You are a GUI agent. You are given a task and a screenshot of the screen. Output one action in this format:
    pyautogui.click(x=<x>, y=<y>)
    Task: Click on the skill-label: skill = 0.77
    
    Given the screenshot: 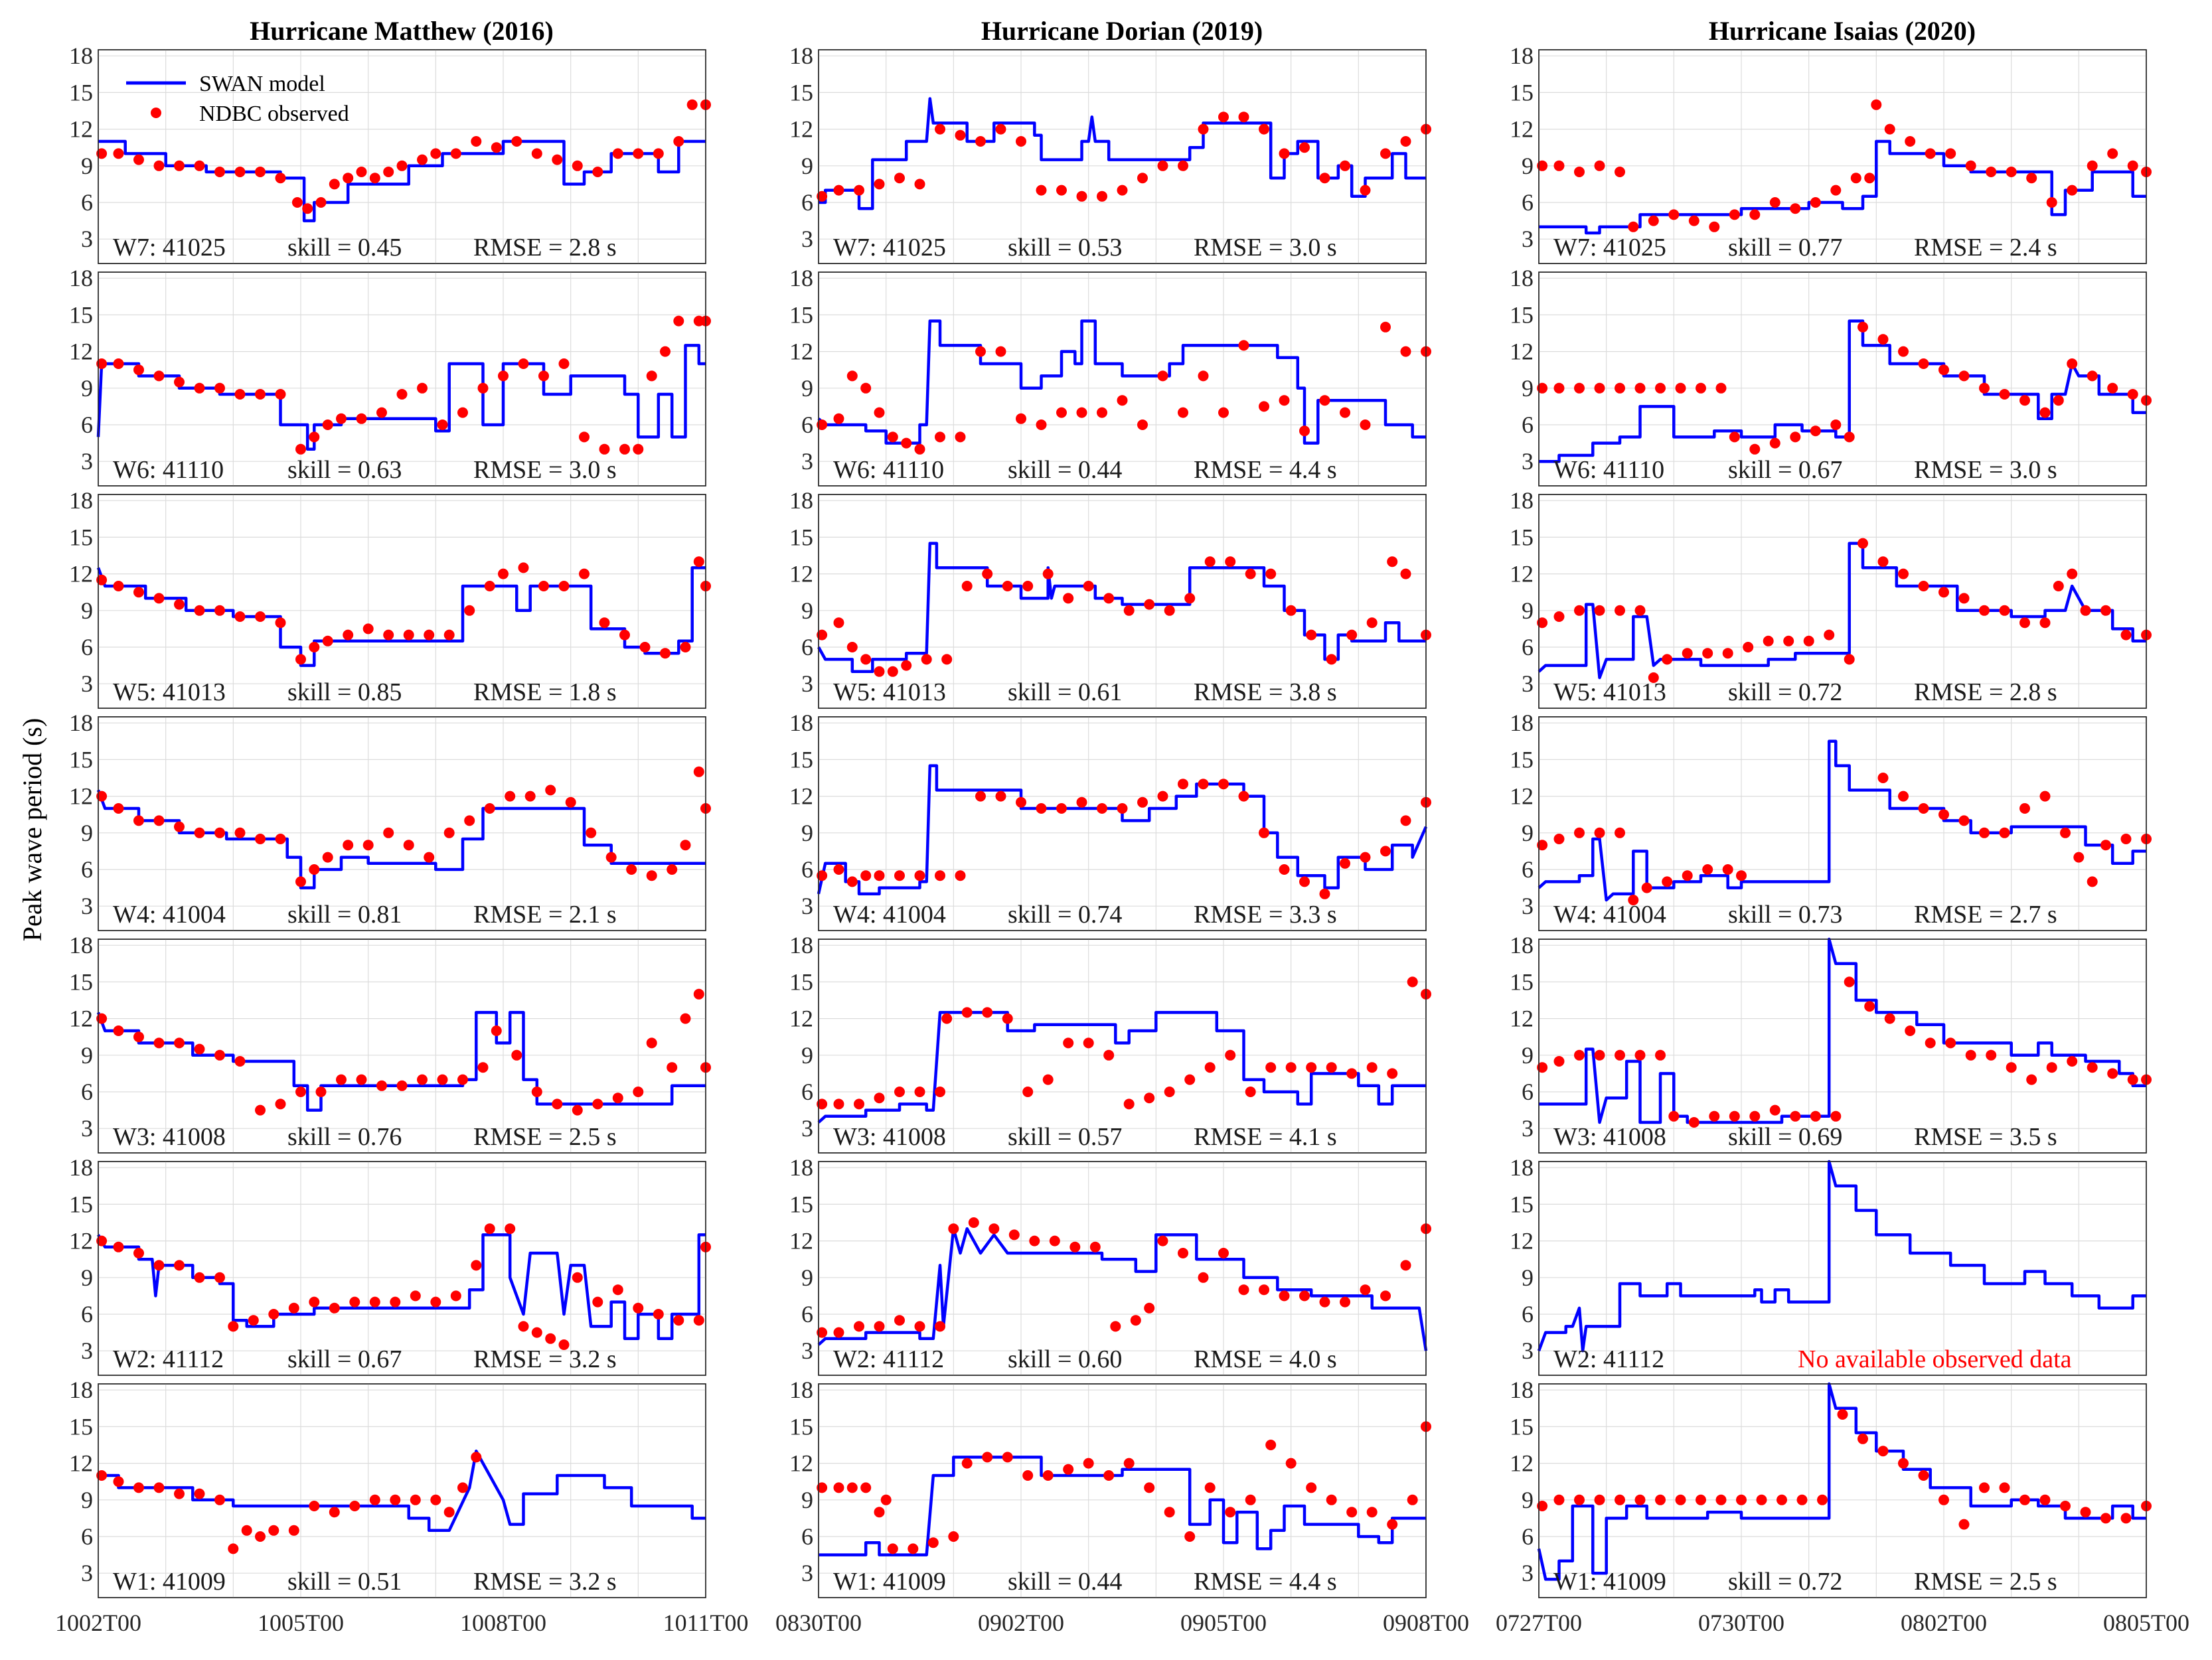 What is the action you would take?
    pyautogui.click(x=1785, y=248)
    